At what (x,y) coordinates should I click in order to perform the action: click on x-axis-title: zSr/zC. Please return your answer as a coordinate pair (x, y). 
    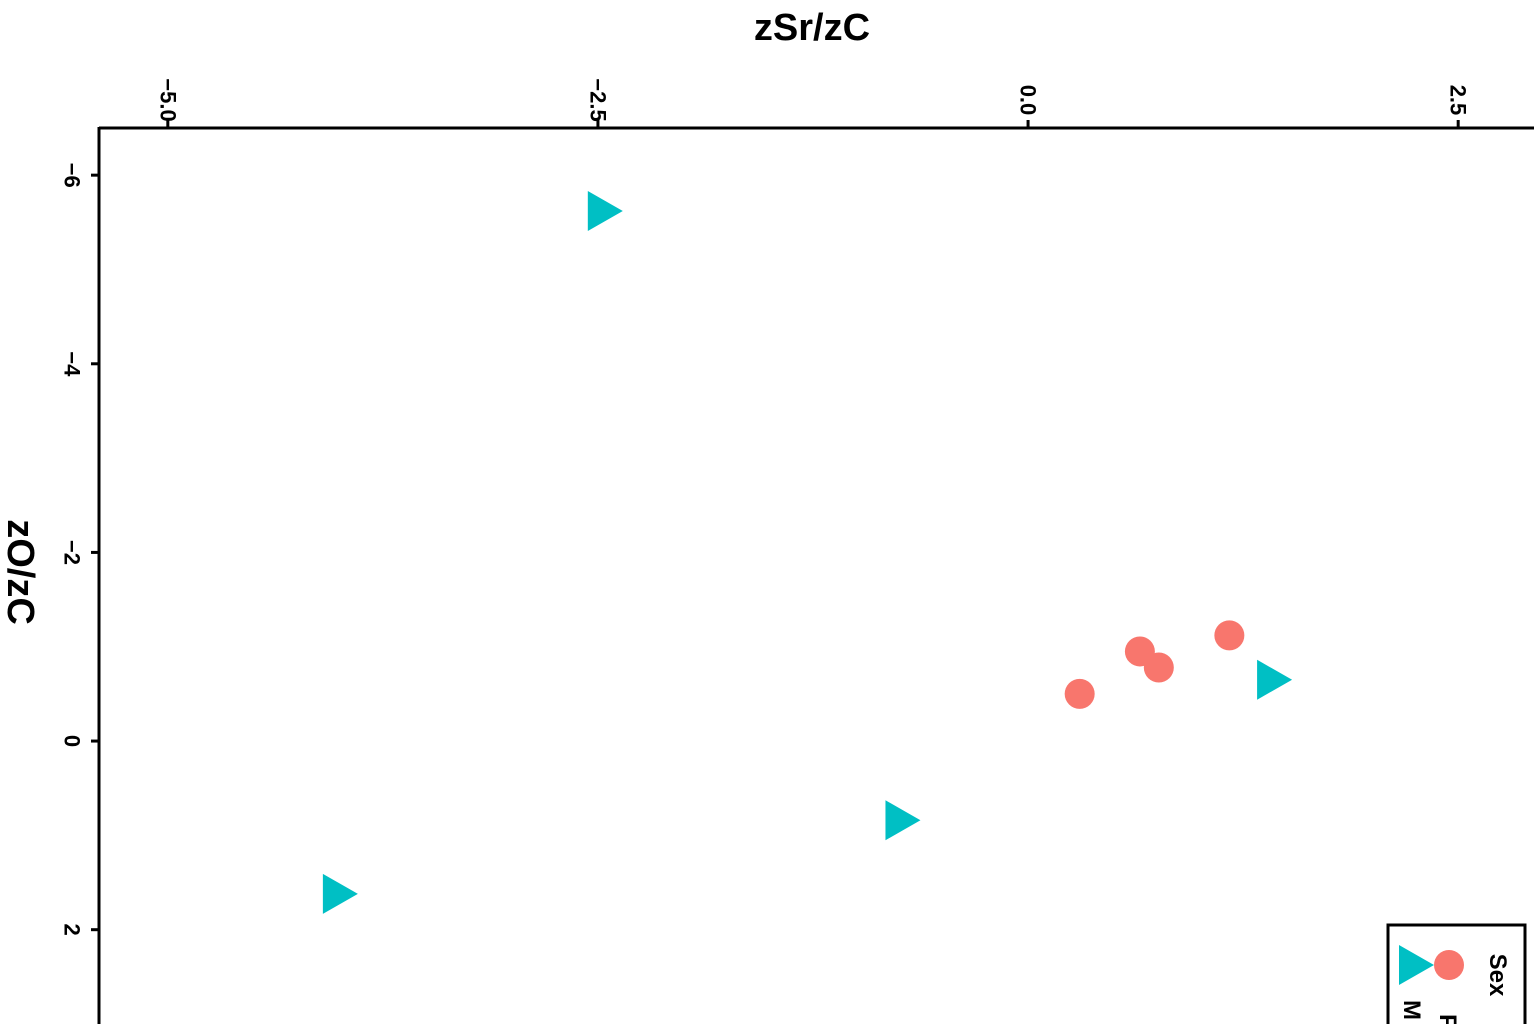
    Looking at the image, I should click on (812, 28).